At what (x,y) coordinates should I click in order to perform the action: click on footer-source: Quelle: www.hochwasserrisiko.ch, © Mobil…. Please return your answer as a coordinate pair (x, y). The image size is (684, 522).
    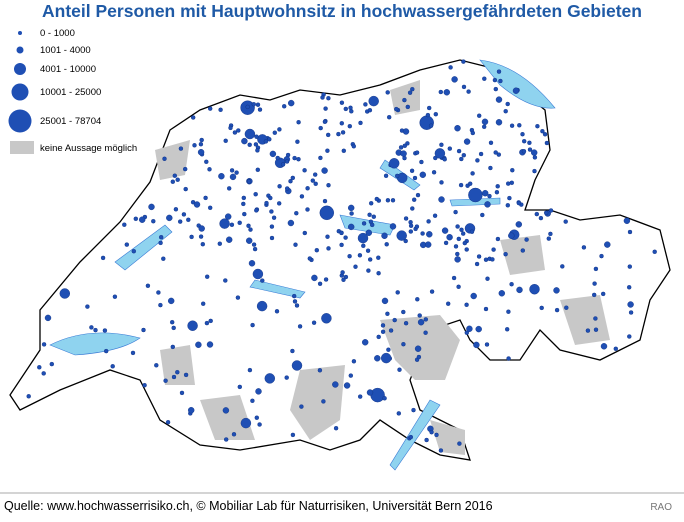
    Looking at the image, I should click on (248, 506).